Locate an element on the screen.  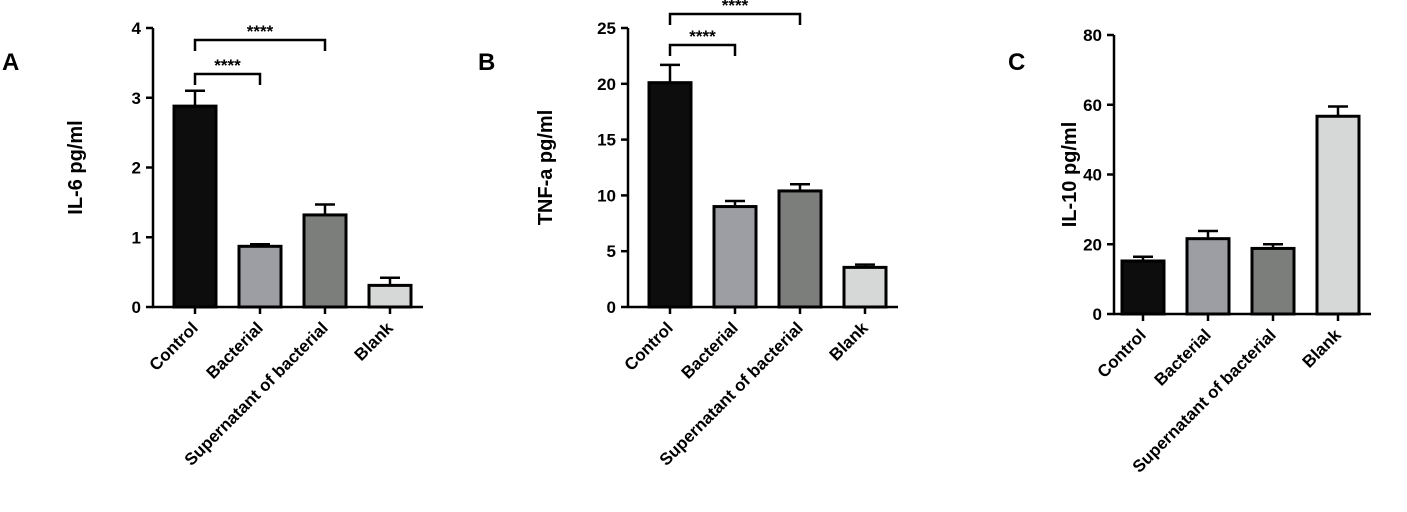
y-tick-label: 60 is located at coordinates (1092, 105).